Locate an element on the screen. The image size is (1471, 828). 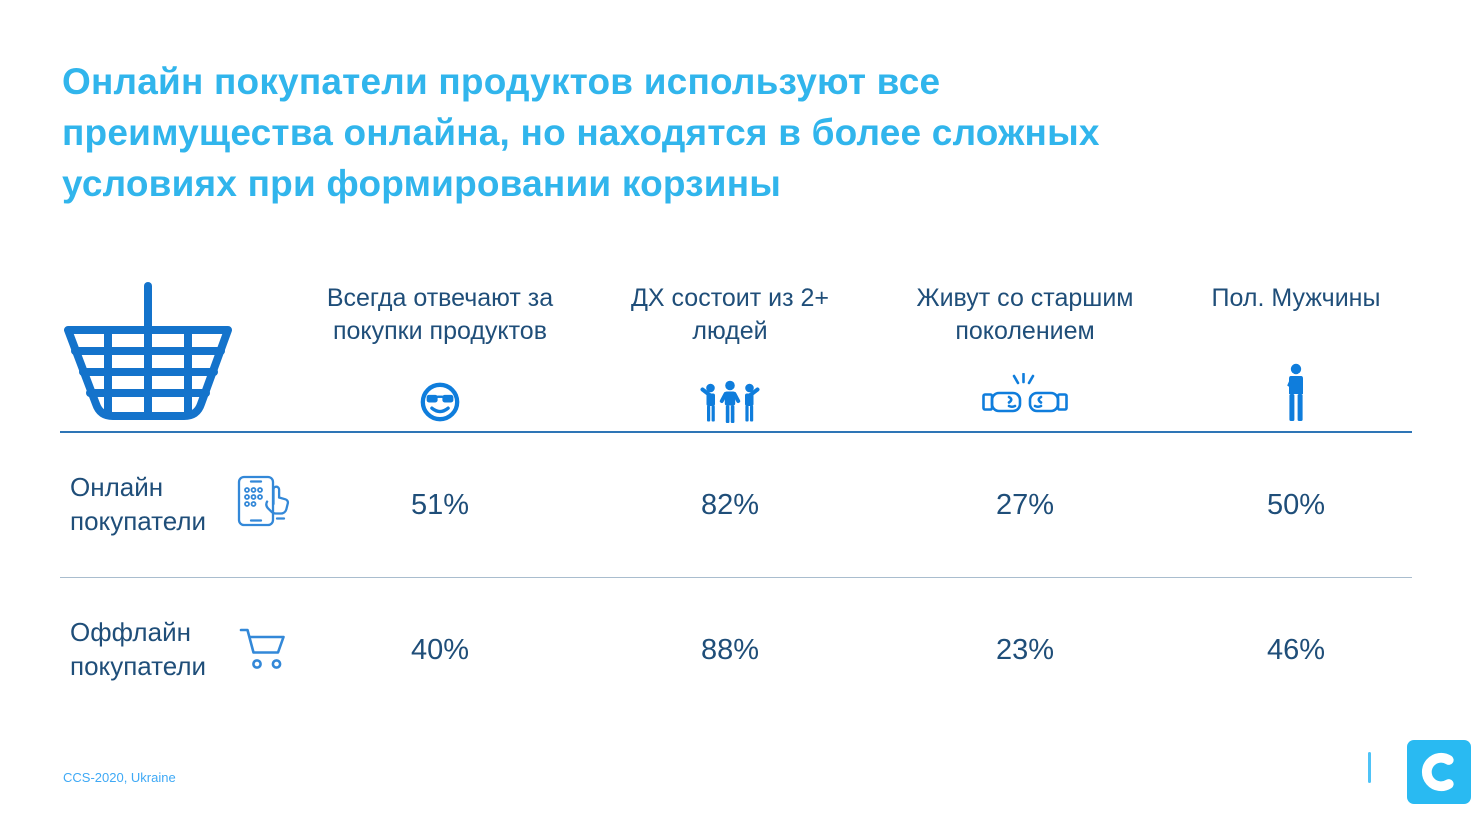
shopping-cart-icon is located at coordinates (264, 650).